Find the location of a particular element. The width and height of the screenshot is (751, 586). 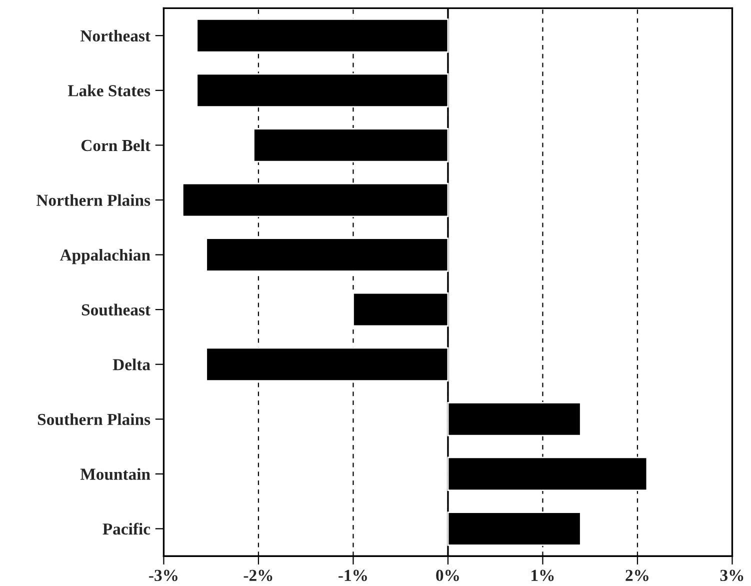

x-tick-label: -2% is located at coordinates (258, 576).